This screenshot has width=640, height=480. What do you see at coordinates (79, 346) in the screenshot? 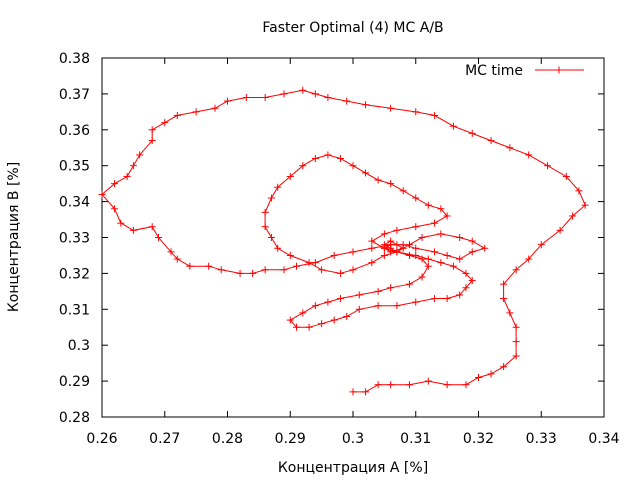
I see `y-tick-label: 0.3` at bounding box center [79, 346].